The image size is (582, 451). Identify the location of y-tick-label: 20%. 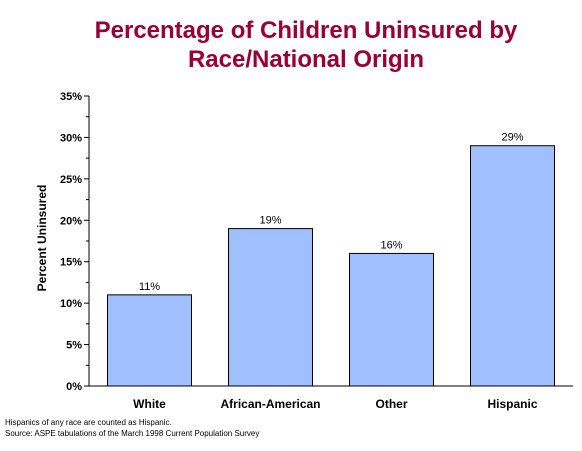
(71, 221).